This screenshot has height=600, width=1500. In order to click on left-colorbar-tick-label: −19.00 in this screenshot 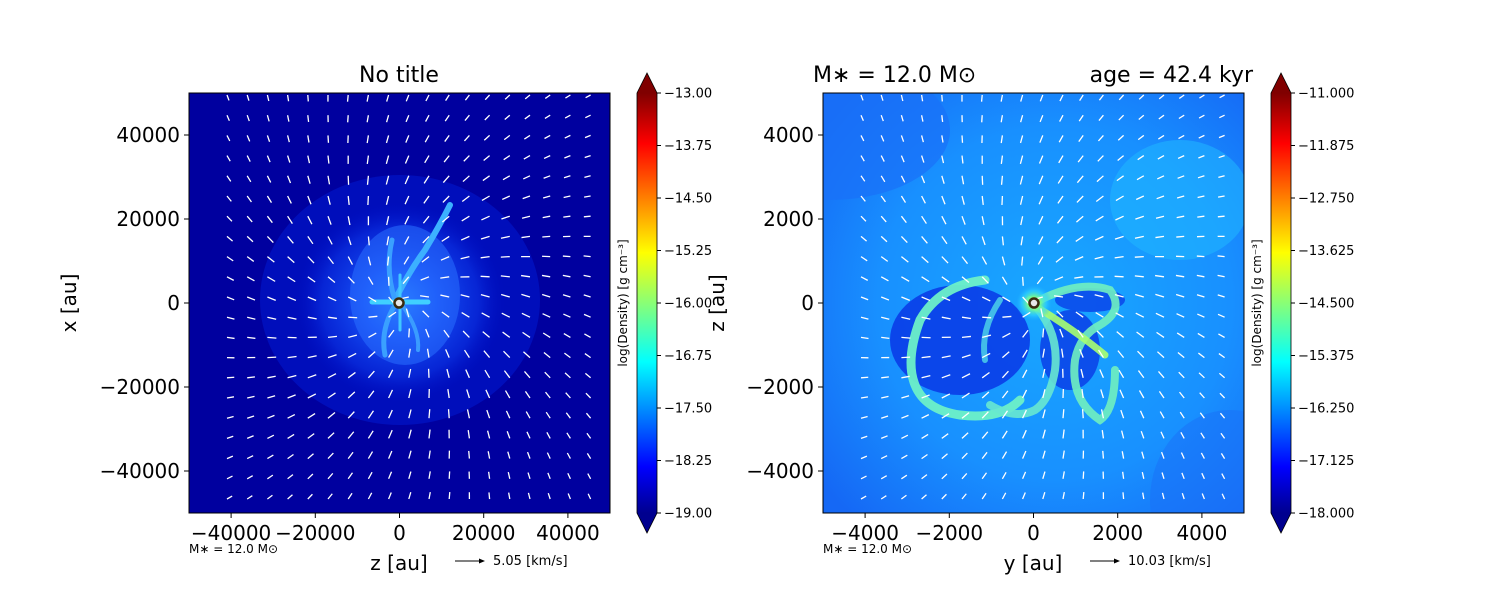, I will do `click(688, 514)`.